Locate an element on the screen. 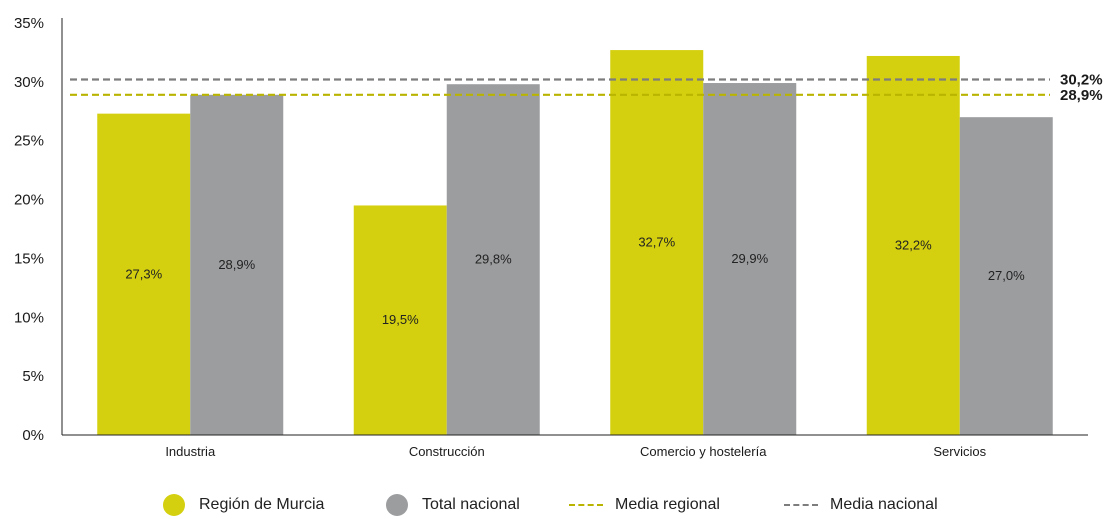 This screenshot has height=519, width=1115. data-label: 32,7% is located at coordinates (656, 242).